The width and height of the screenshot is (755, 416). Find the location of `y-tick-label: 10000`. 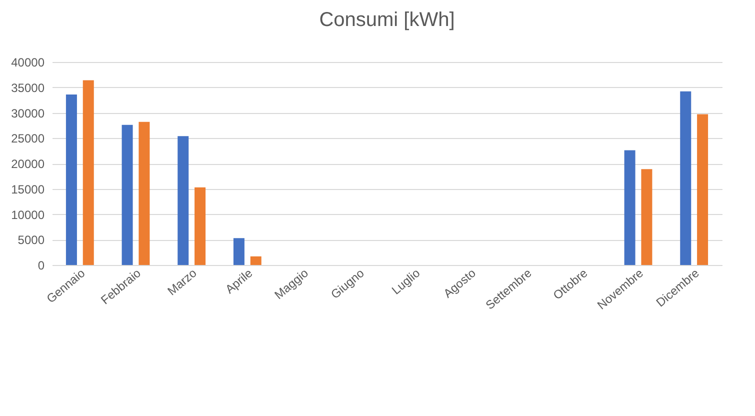

y-tick-label: 10000 is located at coordinates (28, 215).